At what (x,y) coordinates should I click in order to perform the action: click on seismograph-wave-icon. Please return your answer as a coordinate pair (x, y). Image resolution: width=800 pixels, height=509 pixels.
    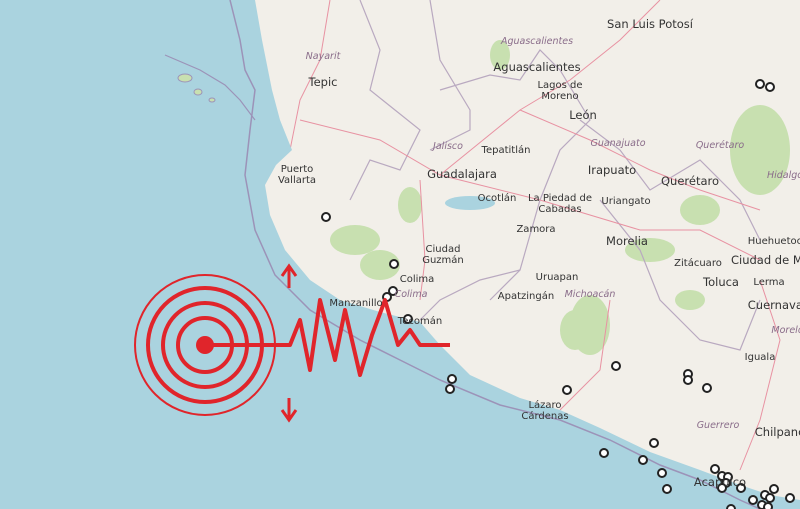
    Looking at the image, I should click on (327, 337).